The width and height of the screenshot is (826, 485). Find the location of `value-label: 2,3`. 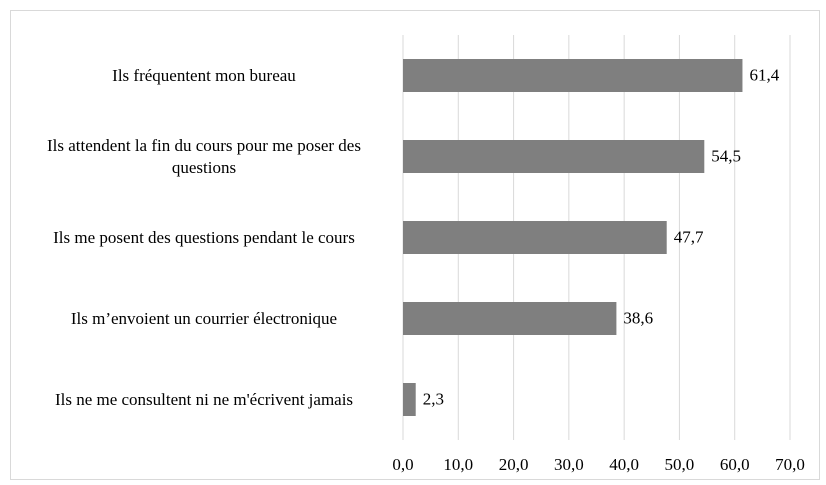

value-label: 2,3 is located at coordinates (433, 398).